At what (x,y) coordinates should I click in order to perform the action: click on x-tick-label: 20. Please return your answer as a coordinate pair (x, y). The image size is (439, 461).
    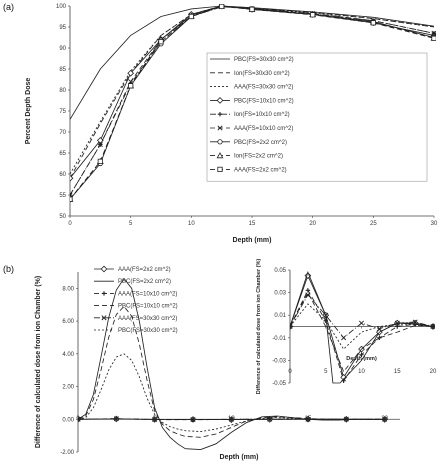
    Looking at the image, I should click on (312, 224).